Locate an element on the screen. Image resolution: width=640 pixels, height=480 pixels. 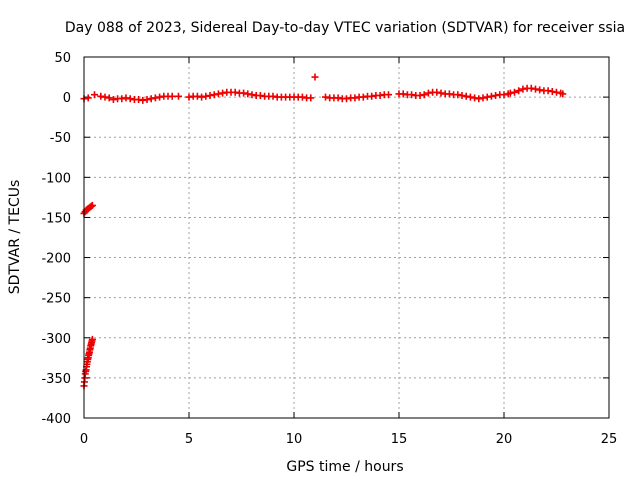
y-tick-label: -350 is located at coordinates (56, 379).